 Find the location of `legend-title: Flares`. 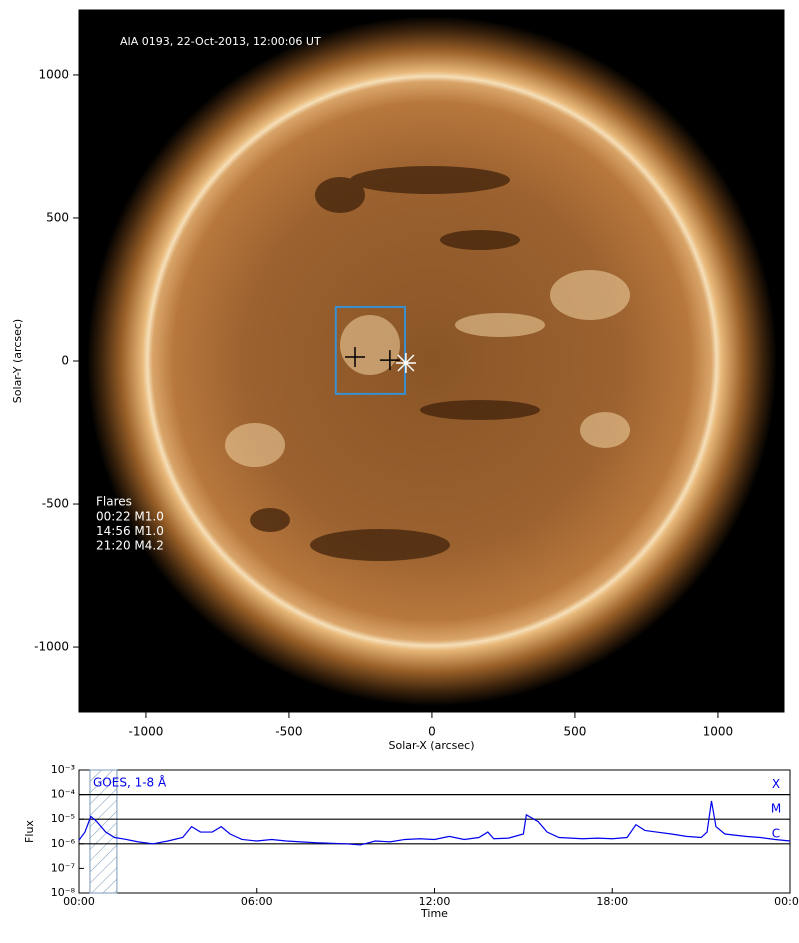

legend-title: Flares is located at coordinates (114, 502).